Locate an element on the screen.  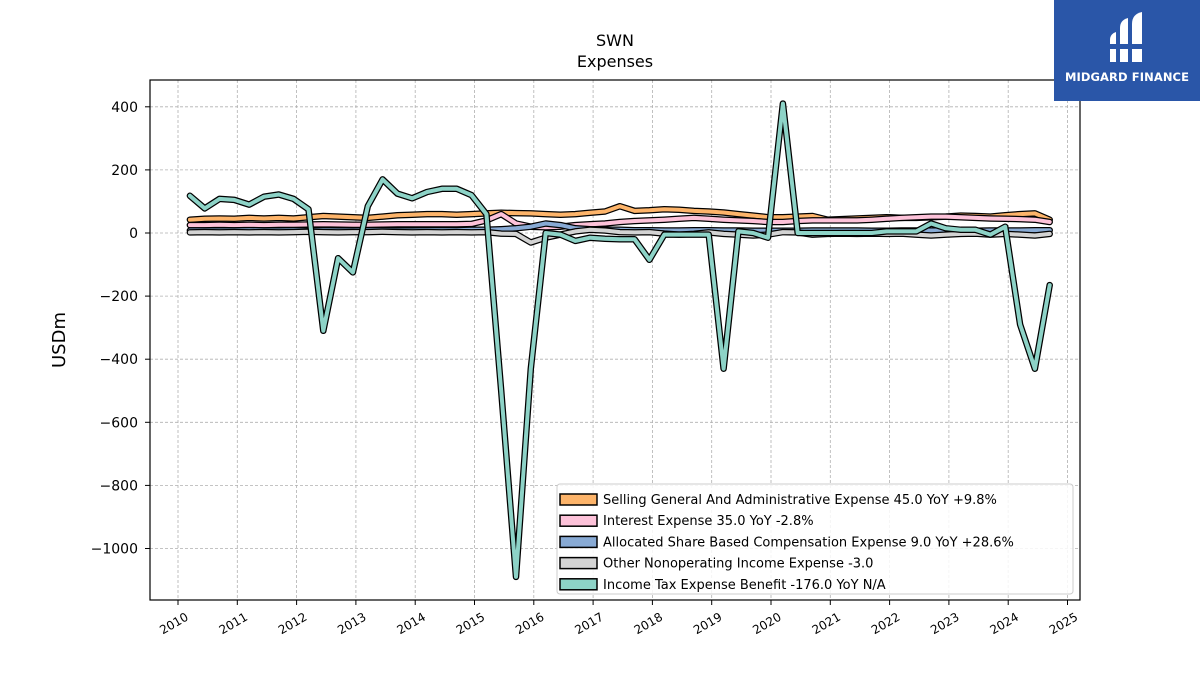
y-tick-label: 200 is located at coordinates (124, 171).